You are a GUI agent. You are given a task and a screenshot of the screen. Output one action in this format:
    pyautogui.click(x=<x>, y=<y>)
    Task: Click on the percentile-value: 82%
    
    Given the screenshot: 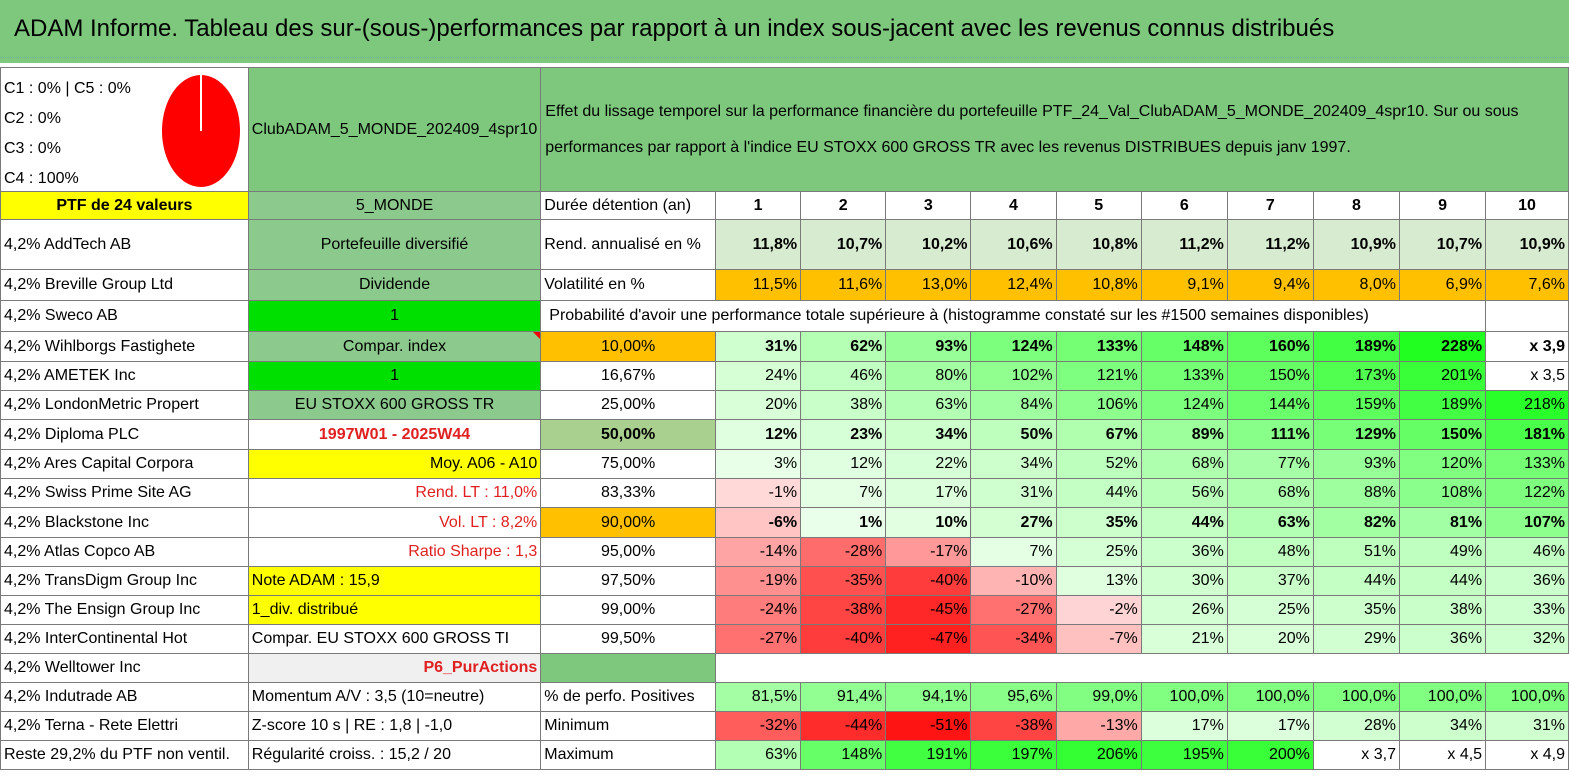 What is the action you would take?
    pyautogui.click(x=1356, y=522)
    